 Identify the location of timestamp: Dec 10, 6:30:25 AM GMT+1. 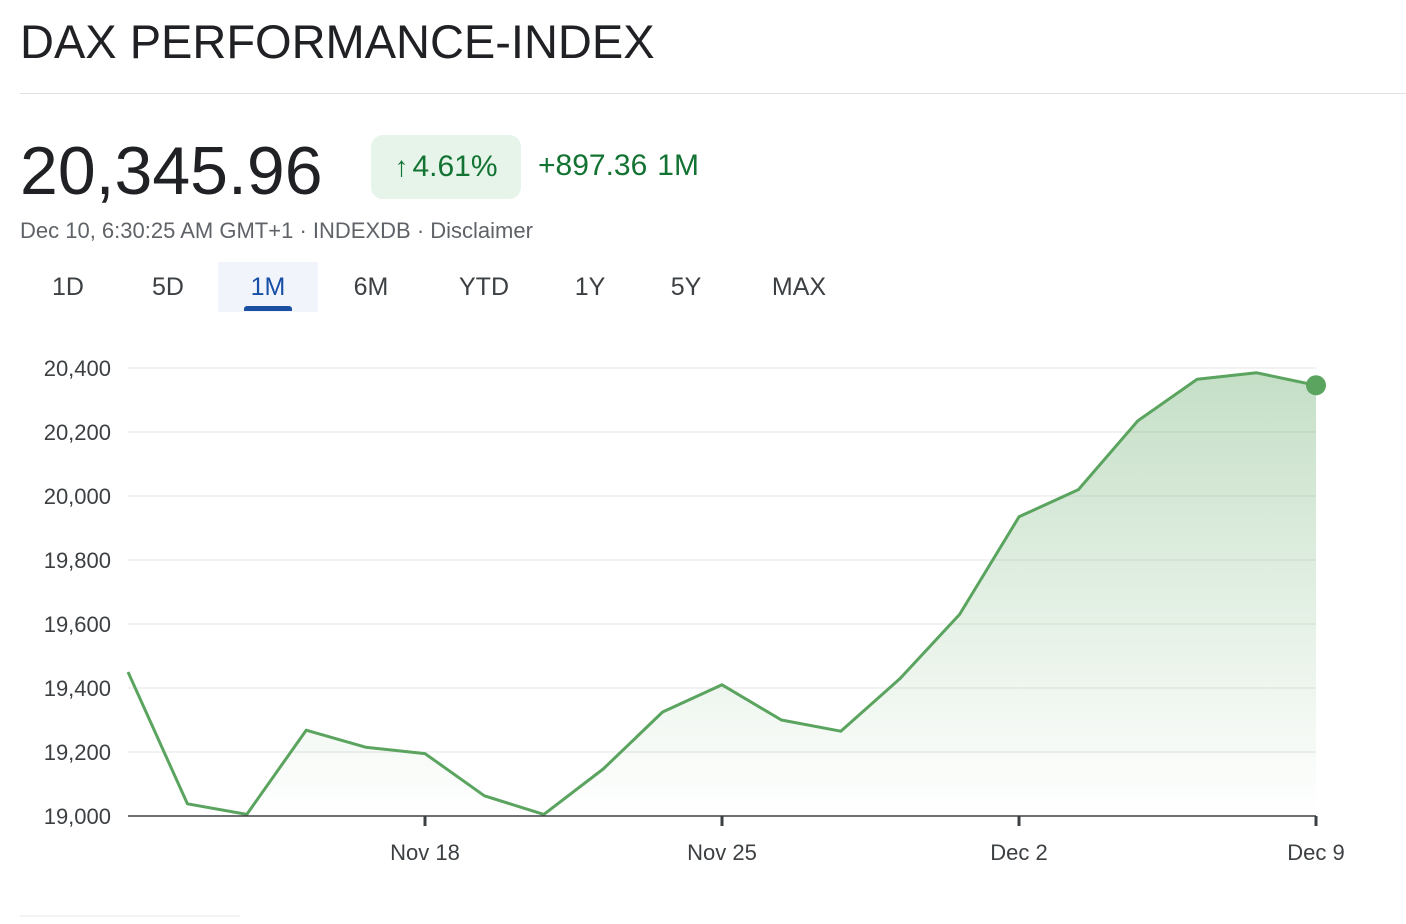
(157, 230).